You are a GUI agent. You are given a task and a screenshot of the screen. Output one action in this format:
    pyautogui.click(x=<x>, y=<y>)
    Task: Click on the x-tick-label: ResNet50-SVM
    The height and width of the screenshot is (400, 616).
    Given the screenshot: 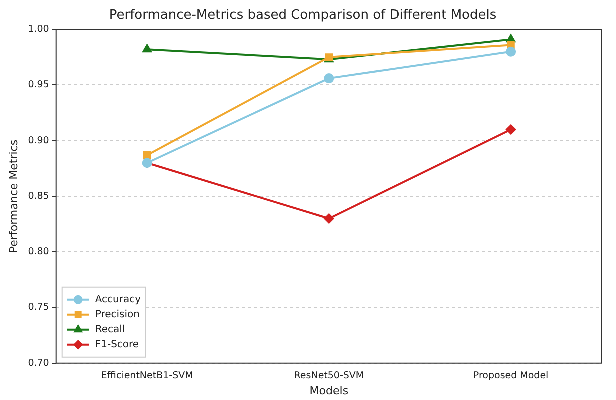 What is the action you would take?
    pyautogui.click(x=329, y=376)
    